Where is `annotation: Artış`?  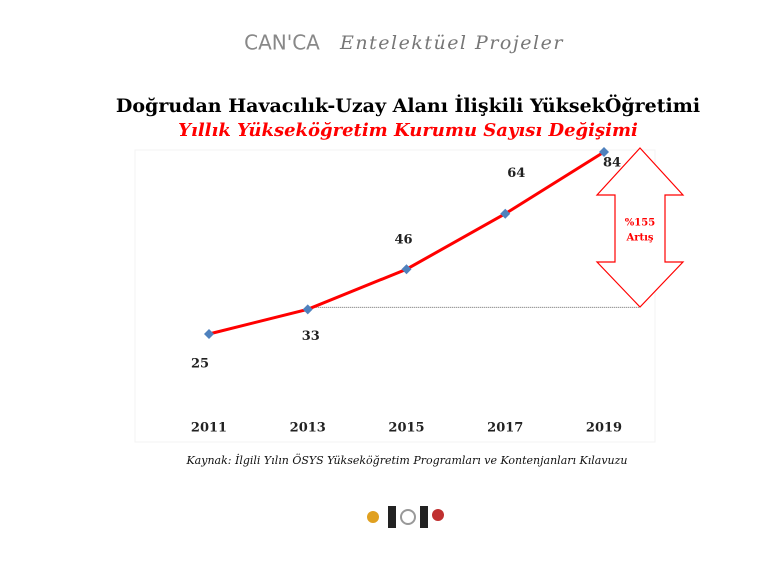
annotation: Artış is located at coordinates (639, 238).